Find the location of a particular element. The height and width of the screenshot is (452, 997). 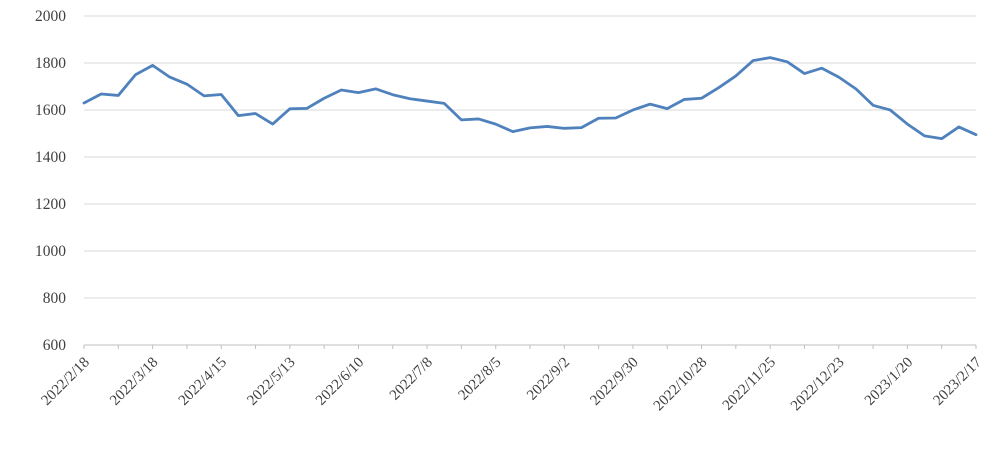

y-tick-label: 1400 is located at coordinates (50, 157).